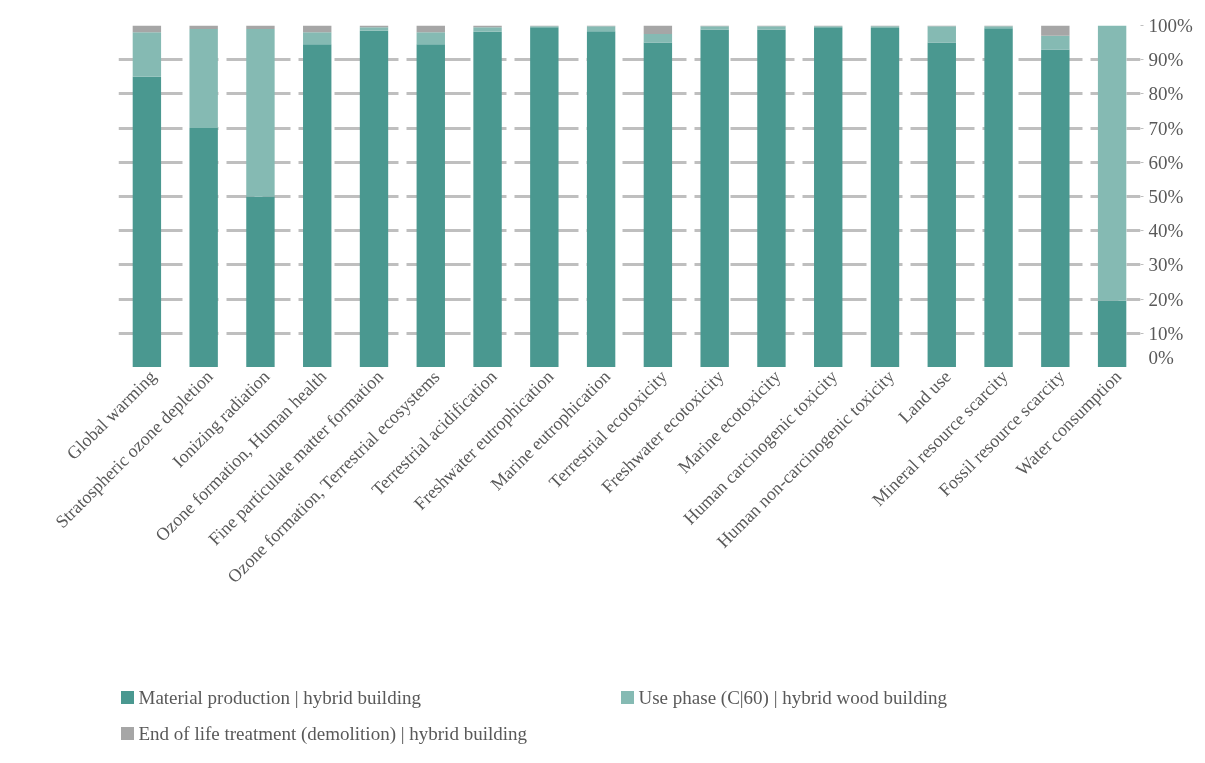 The width and height of the screenshot is (1205, 763). Describe the element at coordinates (1166, 265) in the screenshot. I see `y-tick-label: 30%` at that location.